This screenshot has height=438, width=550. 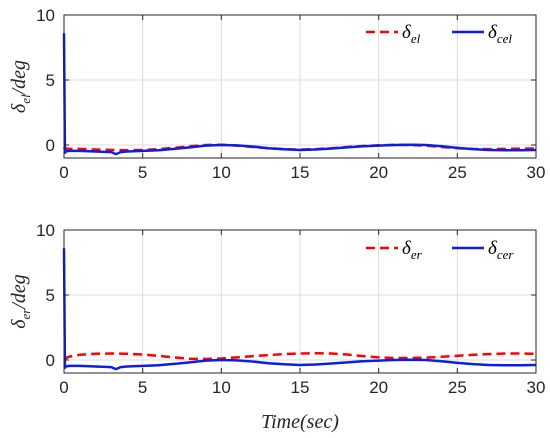 I want to click on y-axis-label: δel/deg, so click(x=20, y=86).